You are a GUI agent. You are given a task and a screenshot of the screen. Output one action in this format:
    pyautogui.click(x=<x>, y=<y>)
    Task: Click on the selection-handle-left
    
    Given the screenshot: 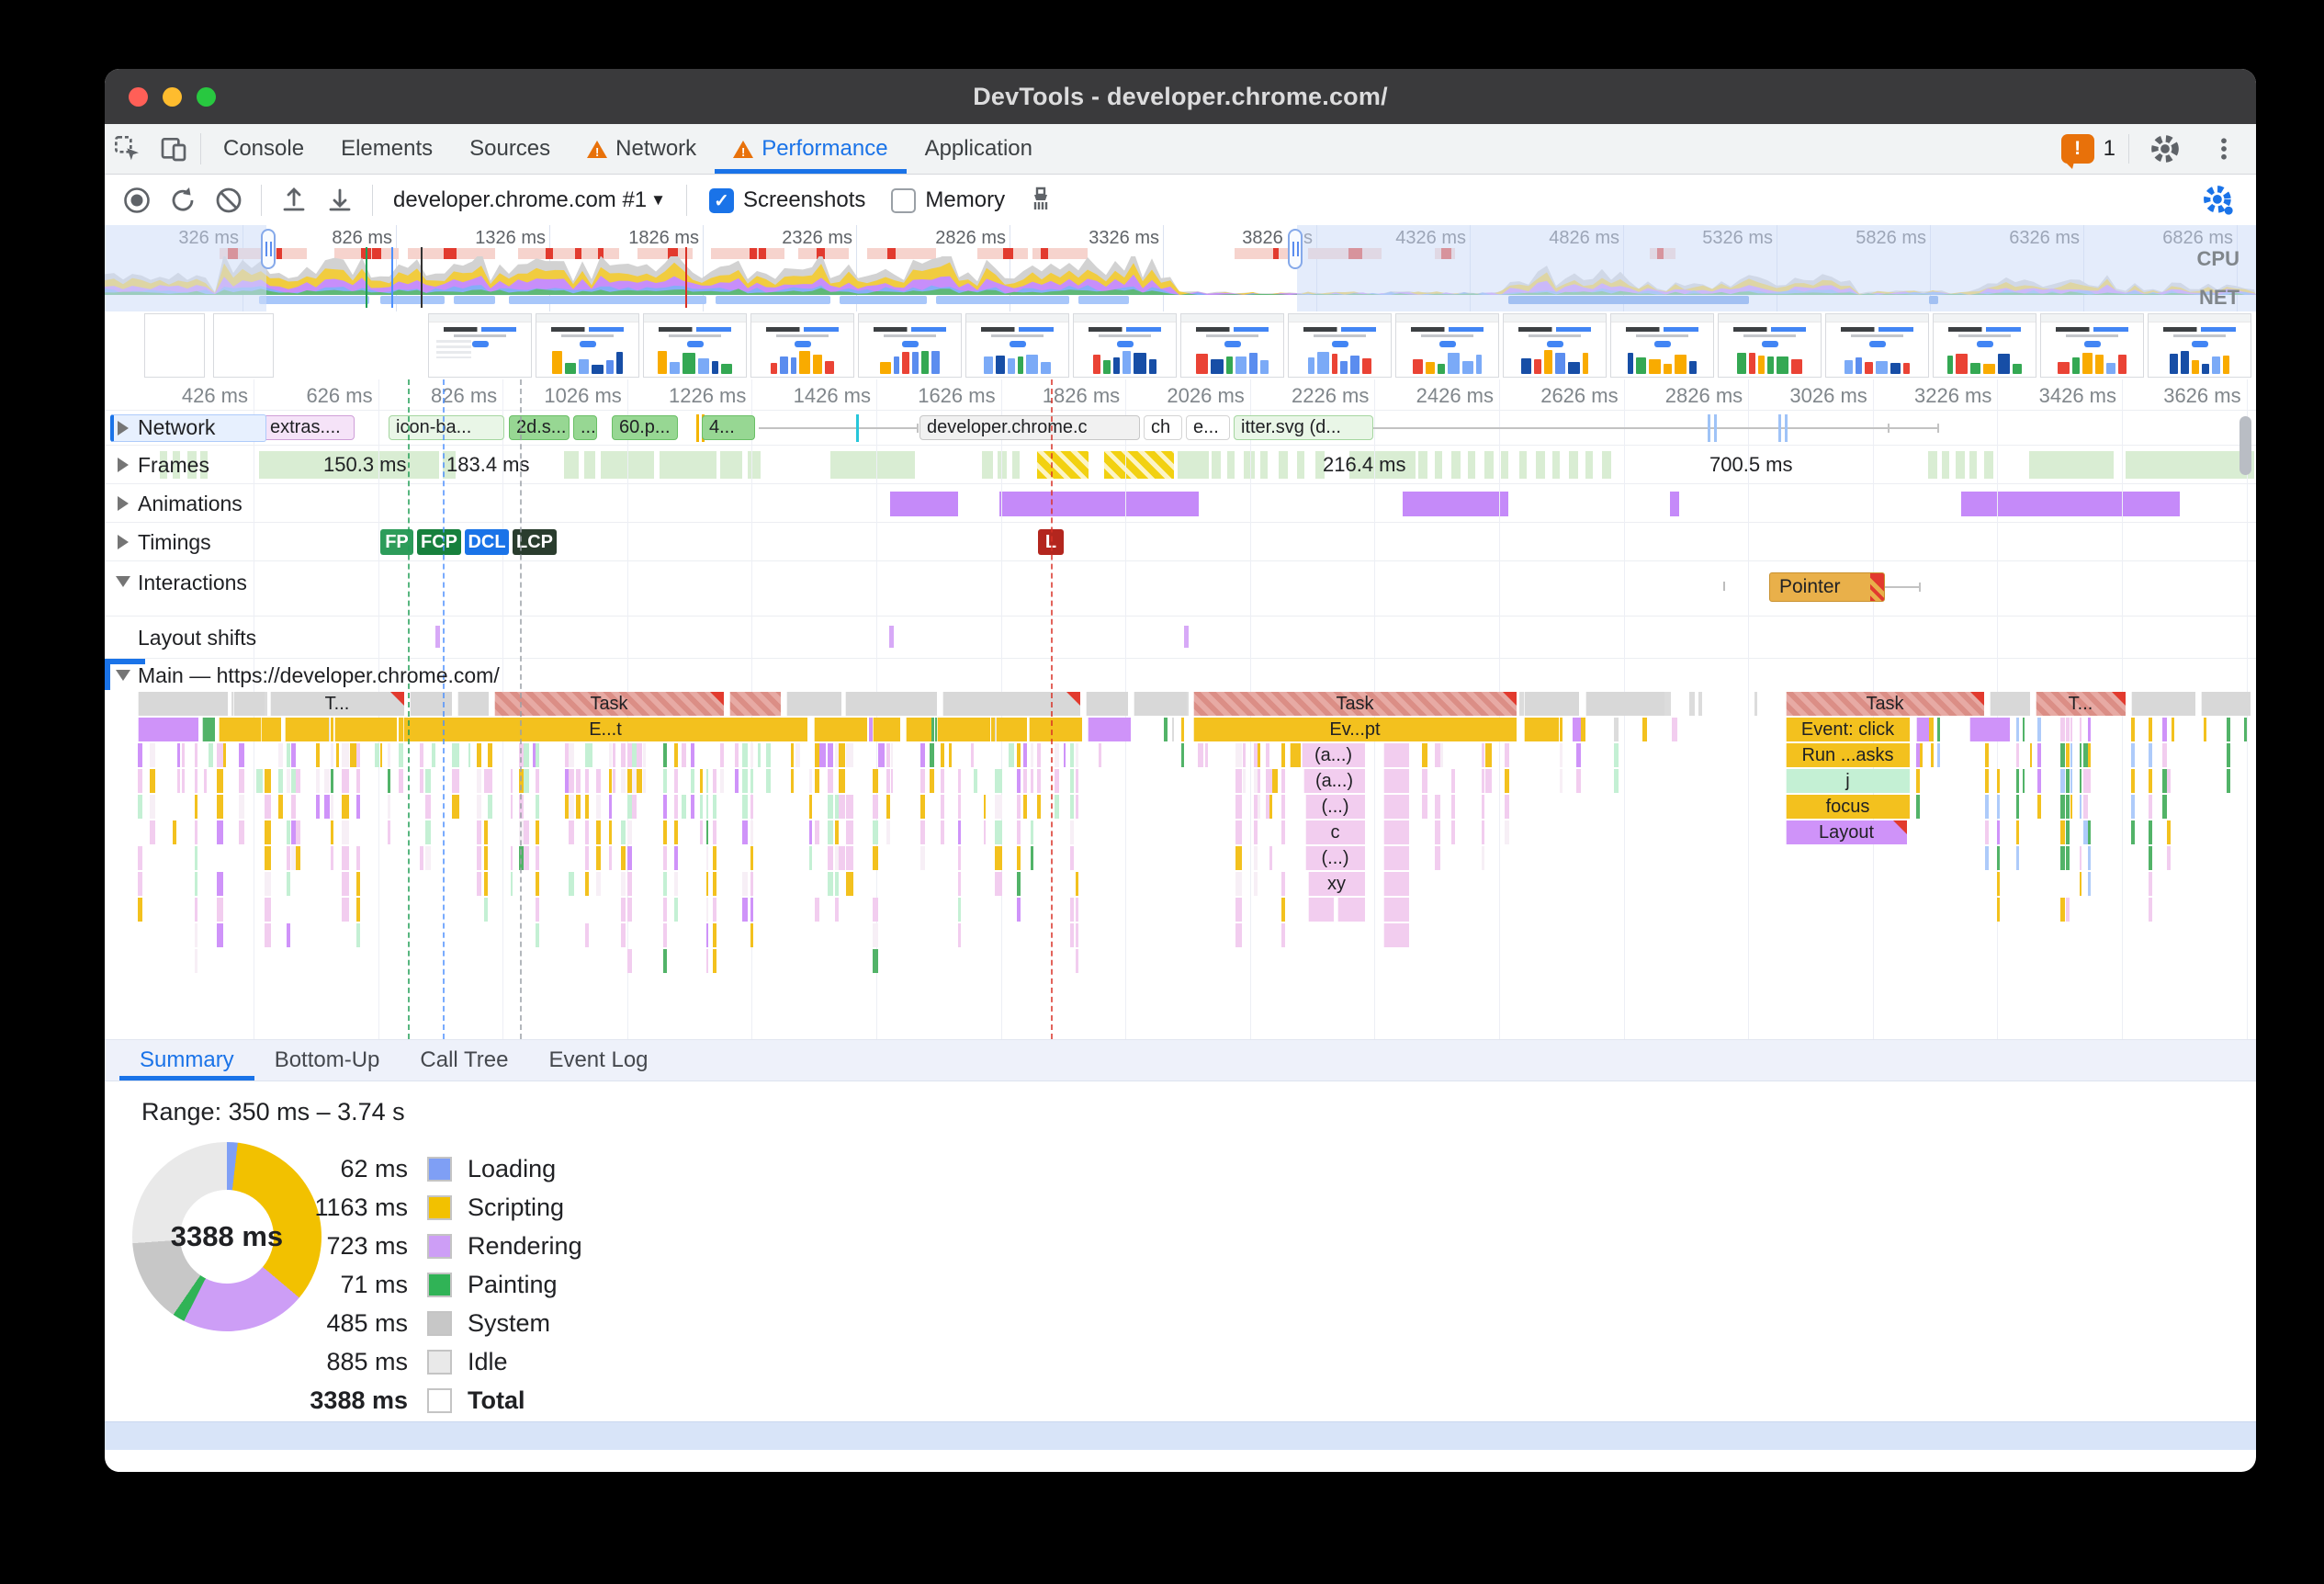 What is the action you would take?
    pyautogui.click(x=268, y=249)
    